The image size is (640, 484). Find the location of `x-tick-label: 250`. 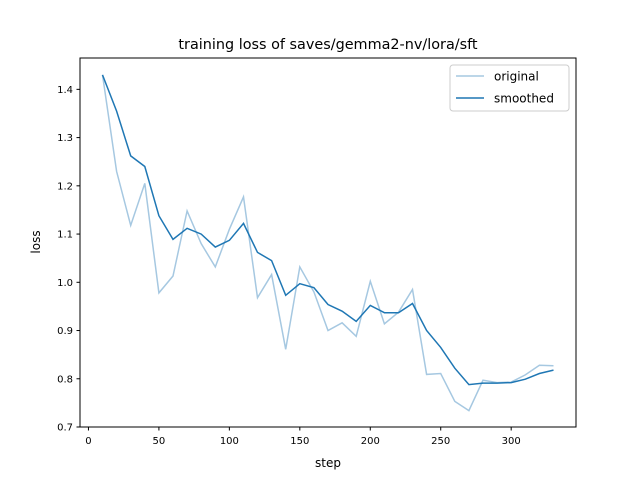

x-tick-label: 250 is located at coordinates (440, 441).